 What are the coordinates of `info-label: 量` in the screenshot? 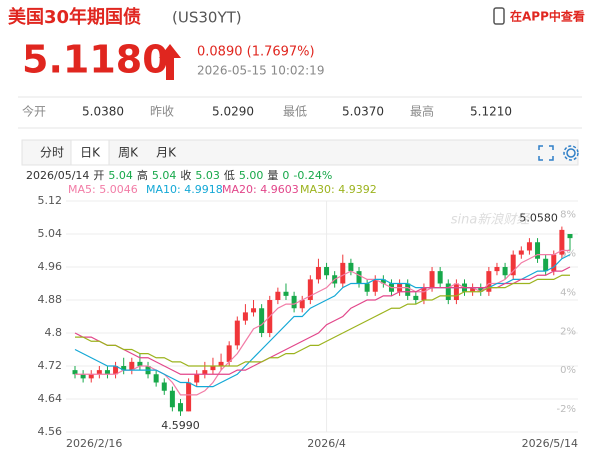 It's located at (272, 175).